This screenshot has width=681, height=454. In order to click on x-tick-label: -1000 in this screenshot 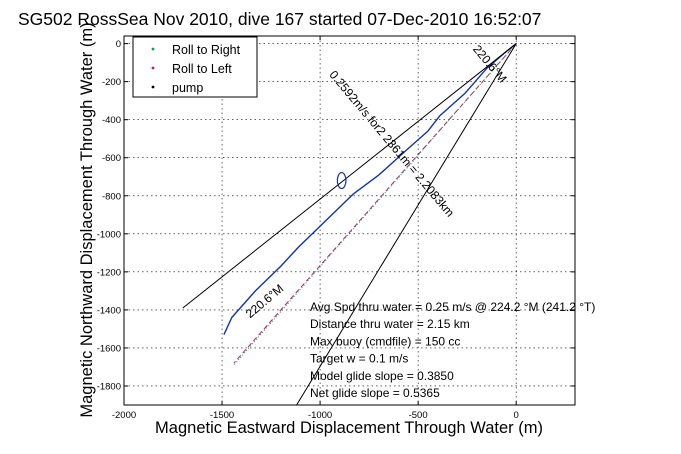, I will do `click(320, 415)`.